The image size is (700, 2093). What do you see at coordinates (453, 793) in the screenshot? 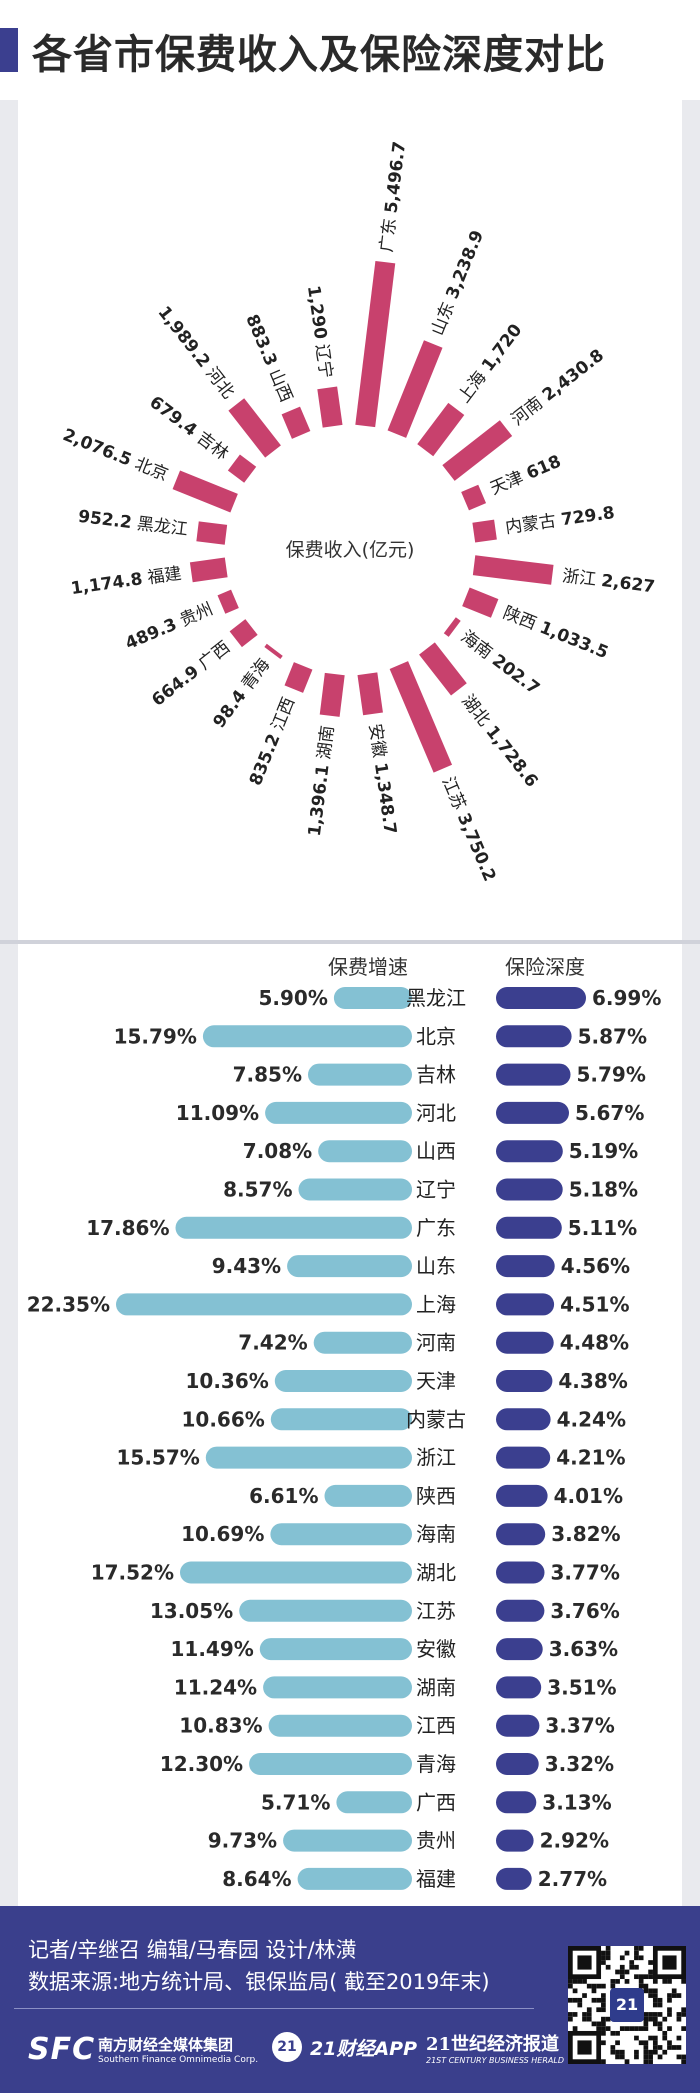
I see `radial-category-label: 江苏` at bounding box center [453, 793].